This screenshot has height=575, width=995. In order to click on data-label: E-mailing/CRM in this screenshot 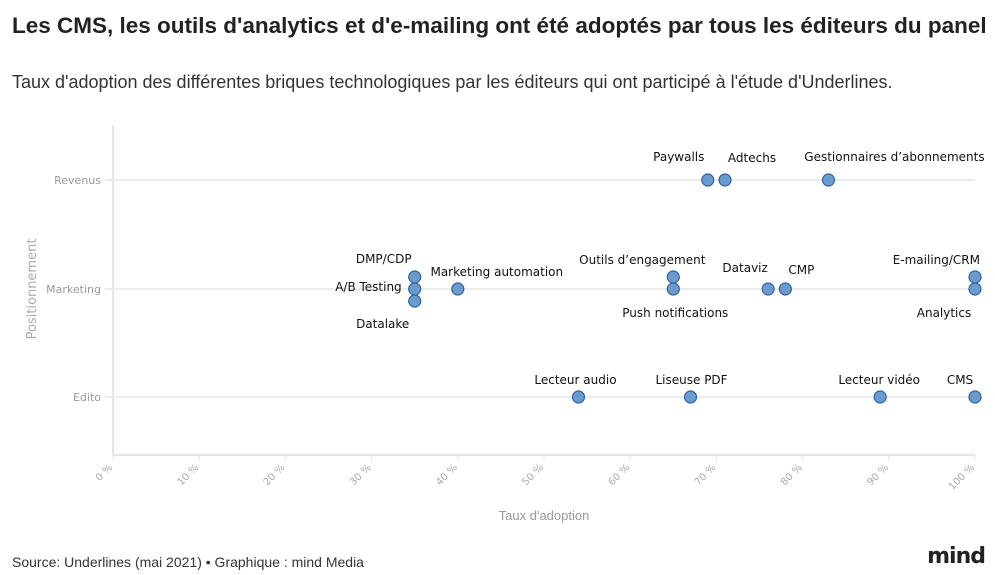, I will do `click(936, 260)`.